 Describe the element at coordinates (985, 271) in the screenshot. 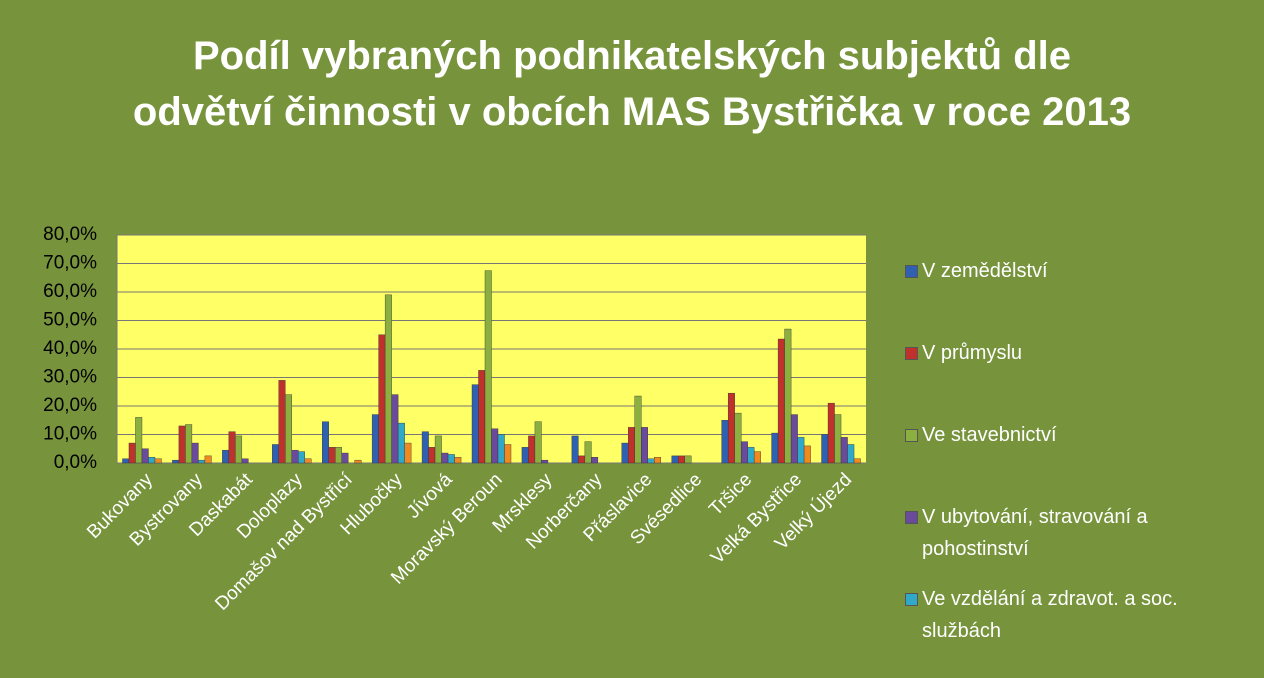

I see `legend-label: V zemědělství` at that location.